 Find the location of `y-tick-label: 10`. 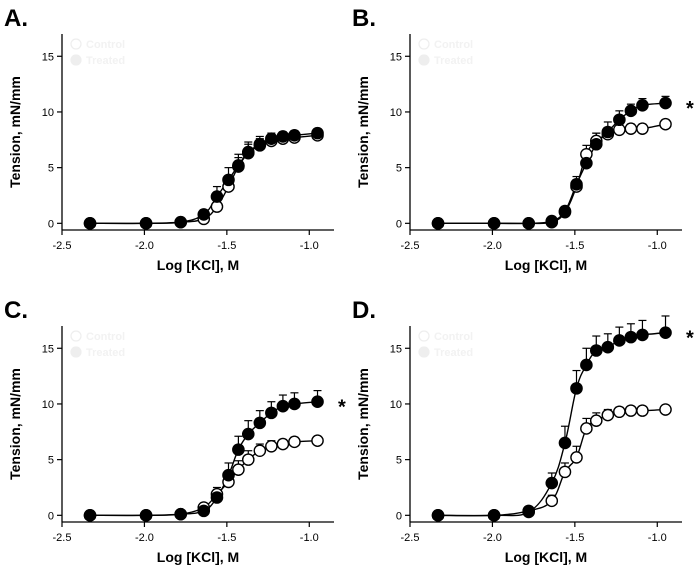

y-tick-label: 10 is located at coordinates (48, 113).